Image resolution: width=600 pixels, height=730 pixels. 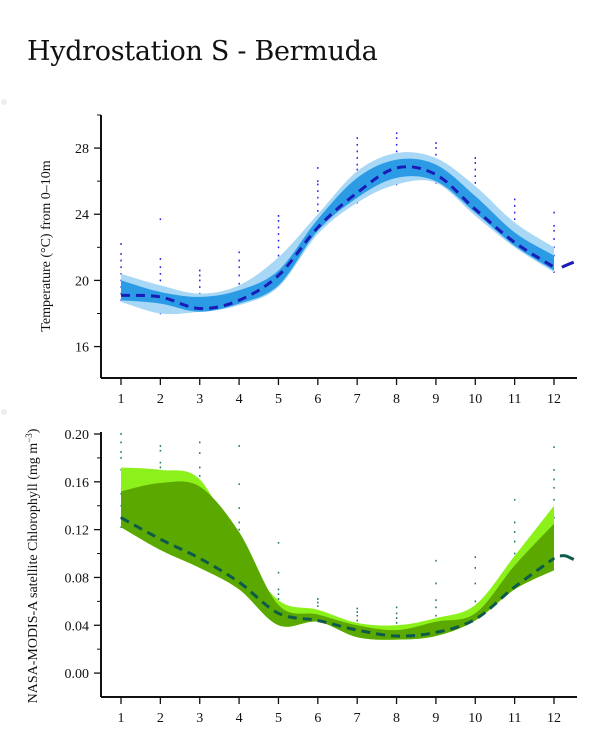 What do you see at coordinates (199, 718) in the screenshot?
I see `x-tick-label: 3` at bounding box center [199, 718].